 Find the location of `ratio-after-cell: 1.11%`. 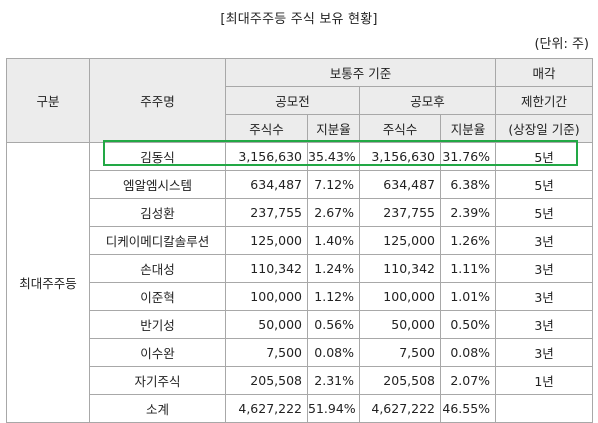

ratio-after-cell: 1.11% is located at coordinates (468, 268).